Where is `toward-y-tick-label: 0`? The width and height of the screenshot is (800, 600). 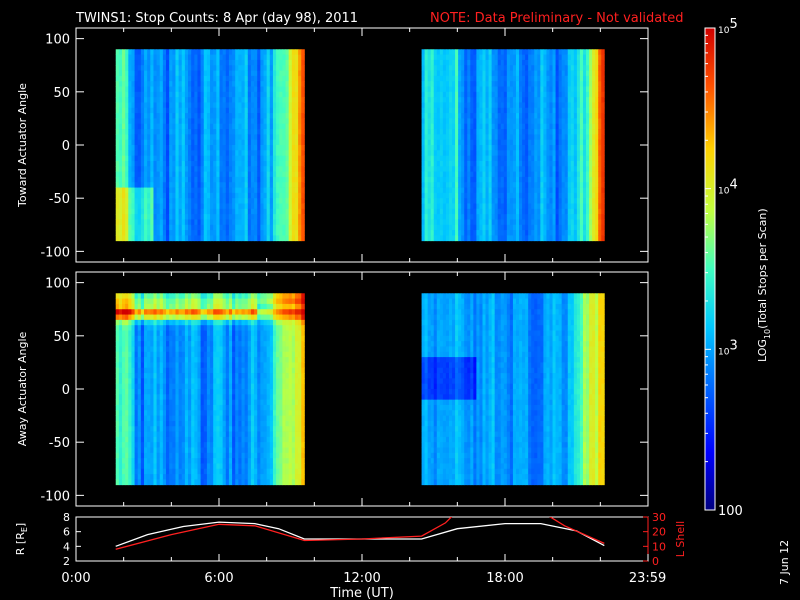 toward-y-tick-label: 0 is located at coordinates (66, 146).